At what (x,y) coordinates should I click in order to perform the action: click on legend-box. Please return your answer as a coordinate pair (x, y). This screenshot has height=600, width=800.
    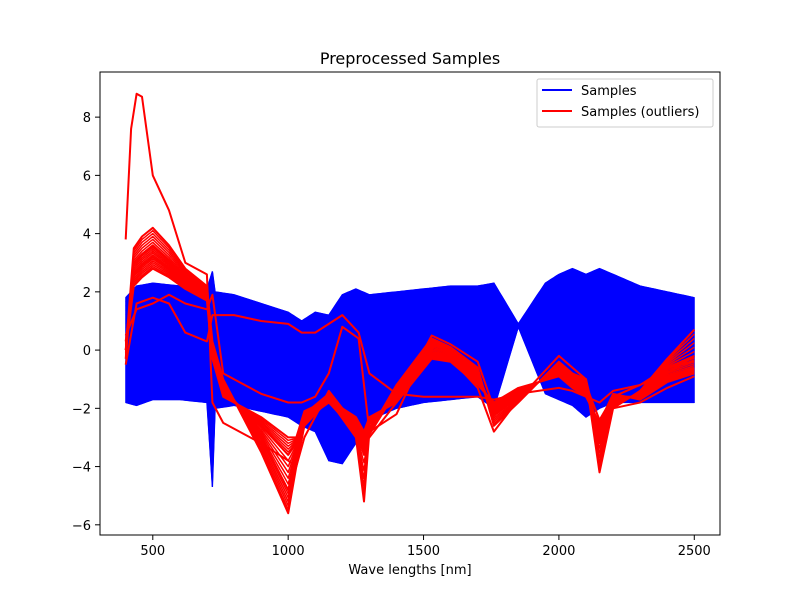
    Looking at the image, I should click on (625, 103).